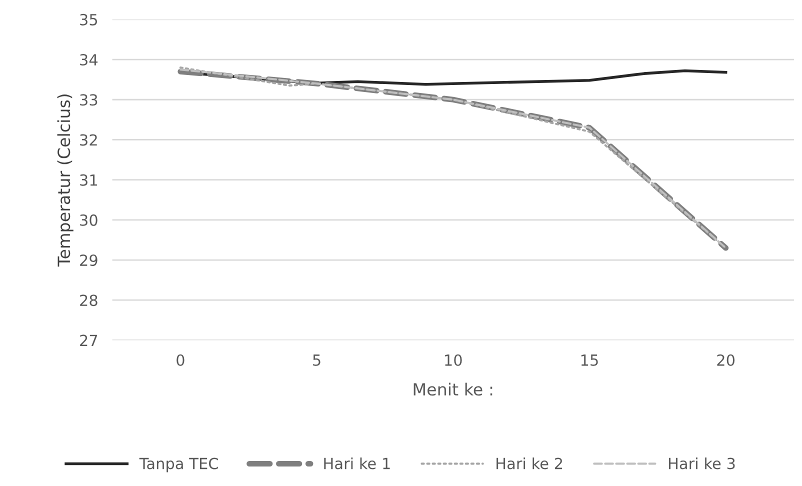 This screenshot has width=802, height=486. Describe the element at coordinates (178, 465) in the screenshot. I see `legend-label: Tanpa TEC` at that location.